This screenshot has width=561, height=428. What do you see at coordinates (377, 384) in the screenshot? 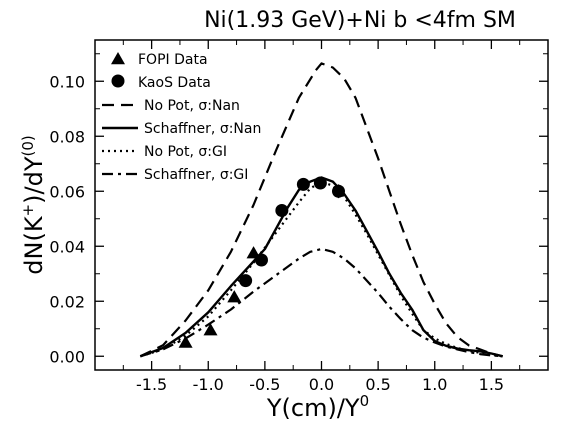
I see `x-tick-label: 0.5` at bounding box center [377, 384].